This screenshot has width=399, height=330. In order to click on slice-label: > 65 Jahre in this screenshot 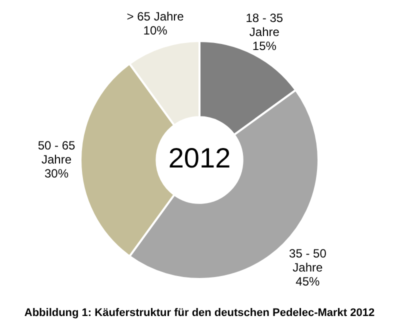, I will do `click(155, 16)`.